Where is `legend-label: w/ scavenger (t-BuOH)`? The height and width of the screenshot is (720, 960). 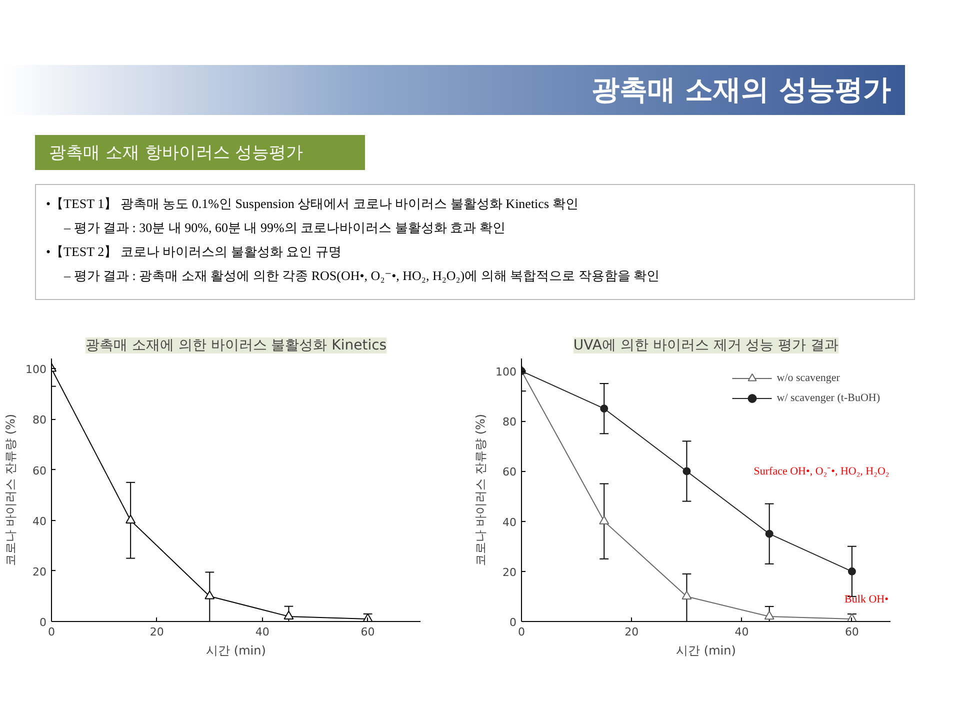
legend-label: w/ scavenger (t-BuOH) is located at coordinates (828, 398).